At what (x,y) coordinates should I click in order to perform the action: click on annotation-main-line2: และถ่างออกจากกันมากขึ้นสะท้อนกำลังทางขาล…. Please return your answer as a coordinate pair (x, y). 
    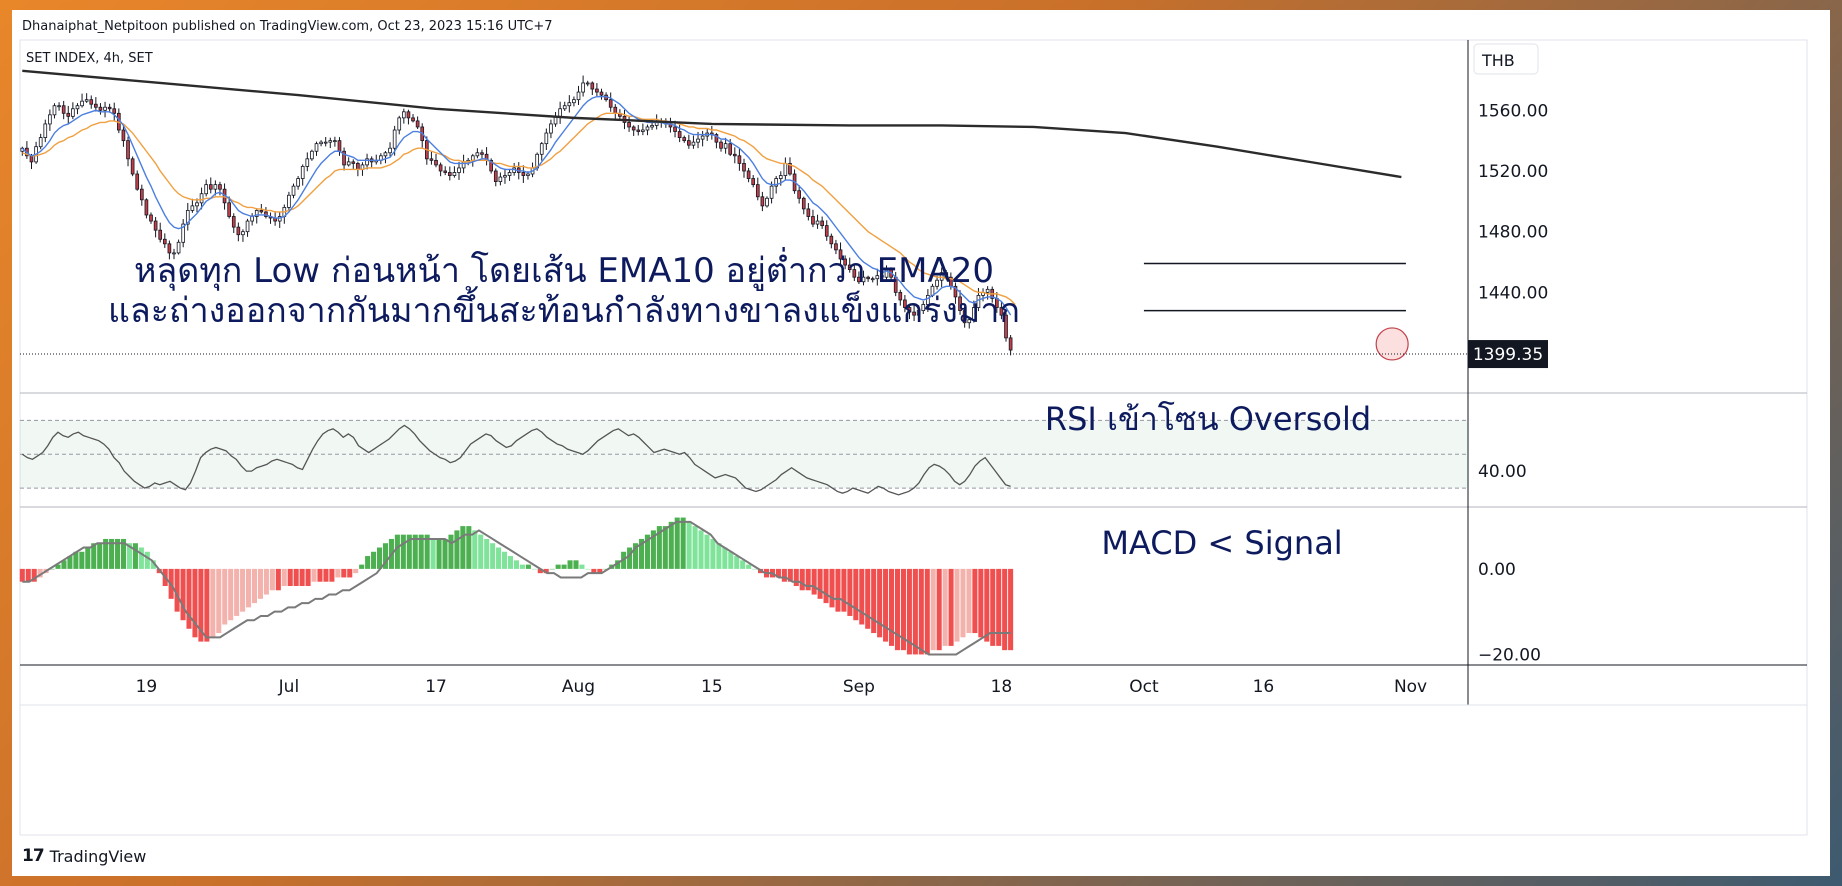
    Looking at the image, I should click on (564, 308).